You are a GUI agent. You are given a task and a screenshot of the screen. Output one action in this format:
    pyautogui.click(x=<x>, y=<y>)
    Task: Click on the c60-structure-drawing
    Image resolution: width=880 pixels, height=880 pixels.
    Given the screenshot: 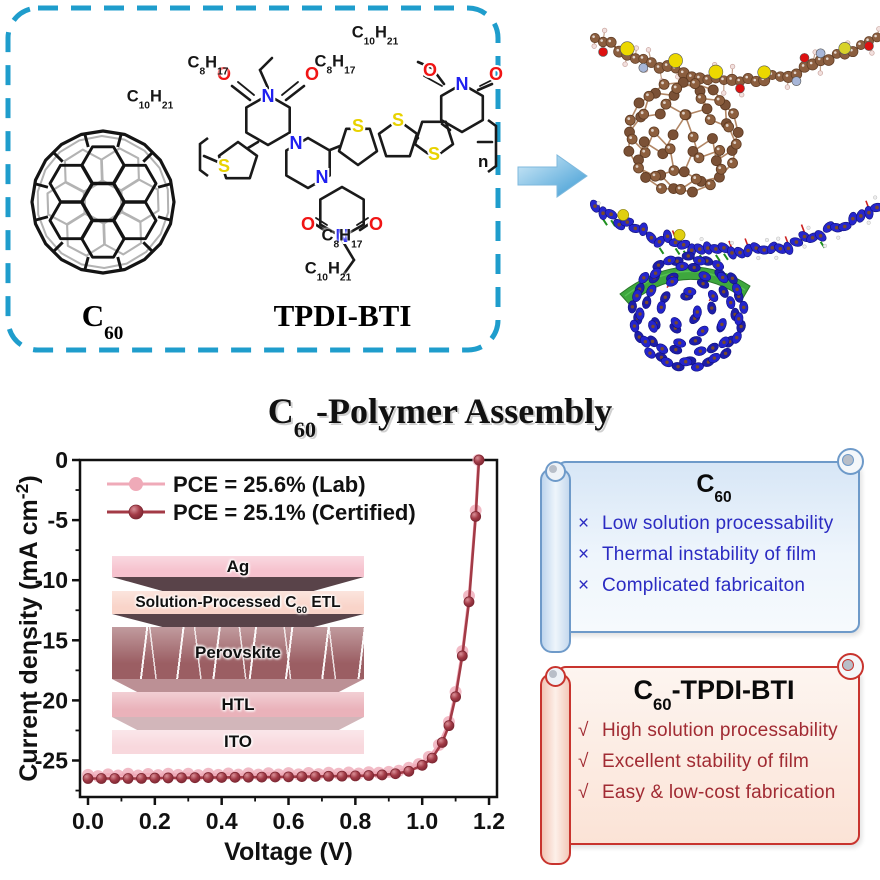 What is the action you would take?
    pyautogui.click(x=103, y=202)
    